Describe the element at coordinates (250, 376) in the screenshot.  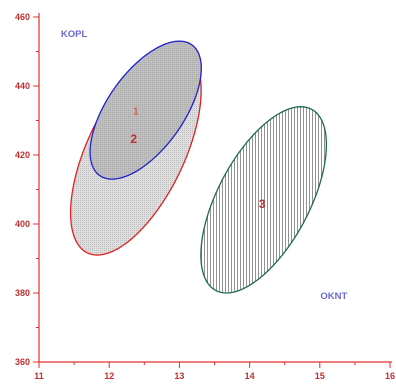
I see `x-tick-label-14: 14` at that location.